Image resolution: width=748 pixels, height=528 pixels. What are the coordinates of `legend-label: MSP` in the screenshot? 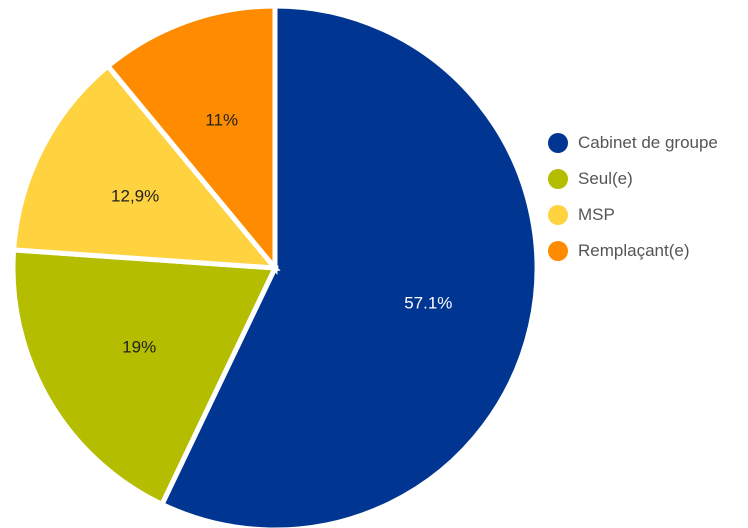 It's located at (596, 214).